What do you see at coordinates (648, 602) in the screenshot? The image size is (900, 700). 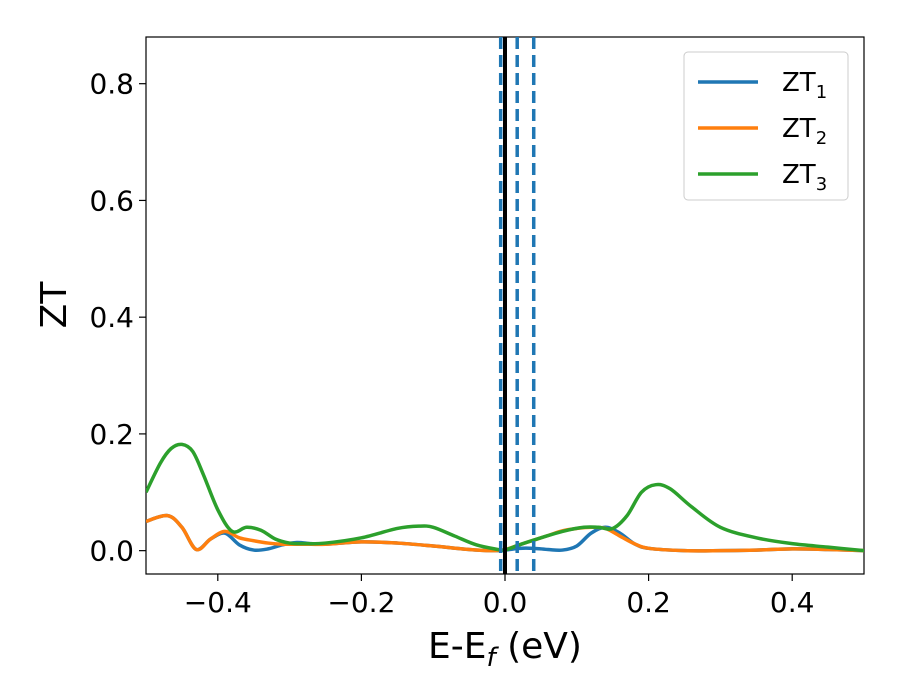 I see `x-tick-label: 0.2` at bounding box center [648, 602].